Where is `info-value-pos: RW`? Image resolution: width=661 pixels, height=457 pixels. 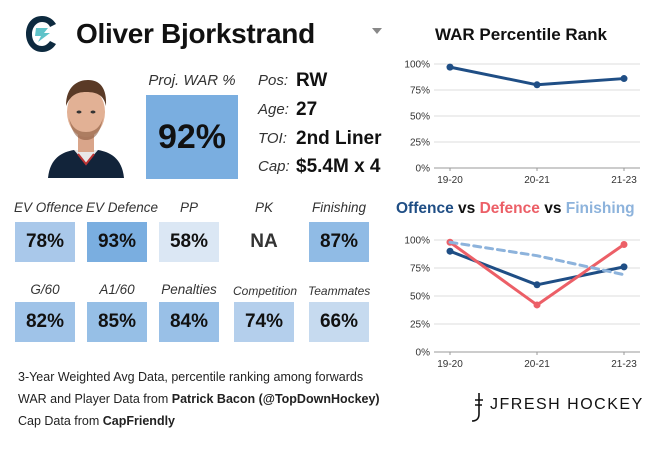 info-value-pos: RW is located at coordinates (312, 80).